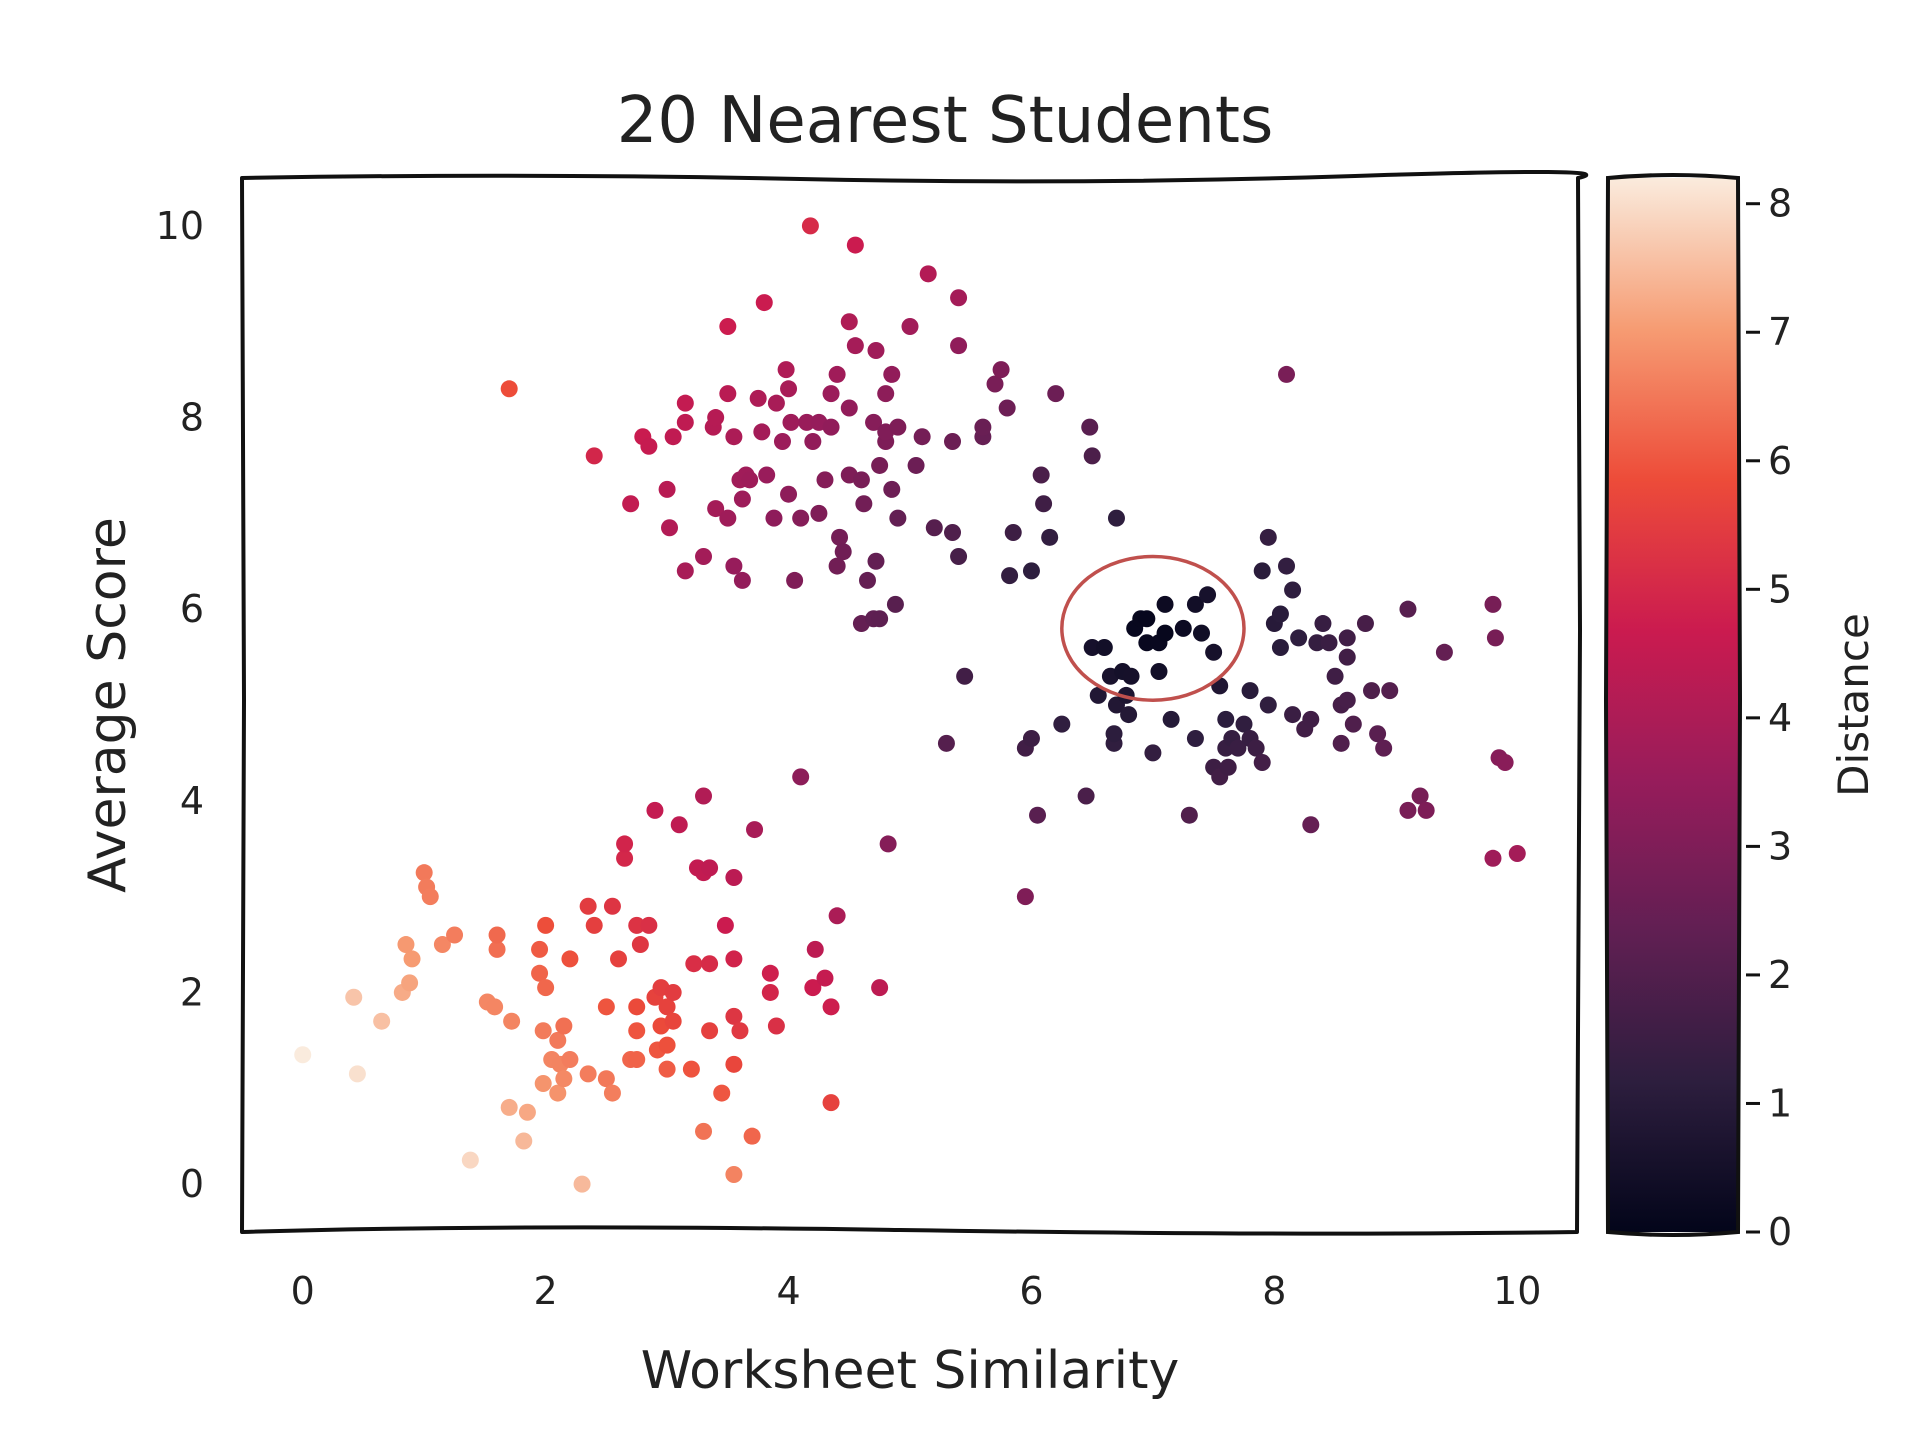 The image size is (1920, 1440). Describe the element at coordinates (1780, 332) in the screenshot. I see `colorbar-tick-label: 7` at that location.